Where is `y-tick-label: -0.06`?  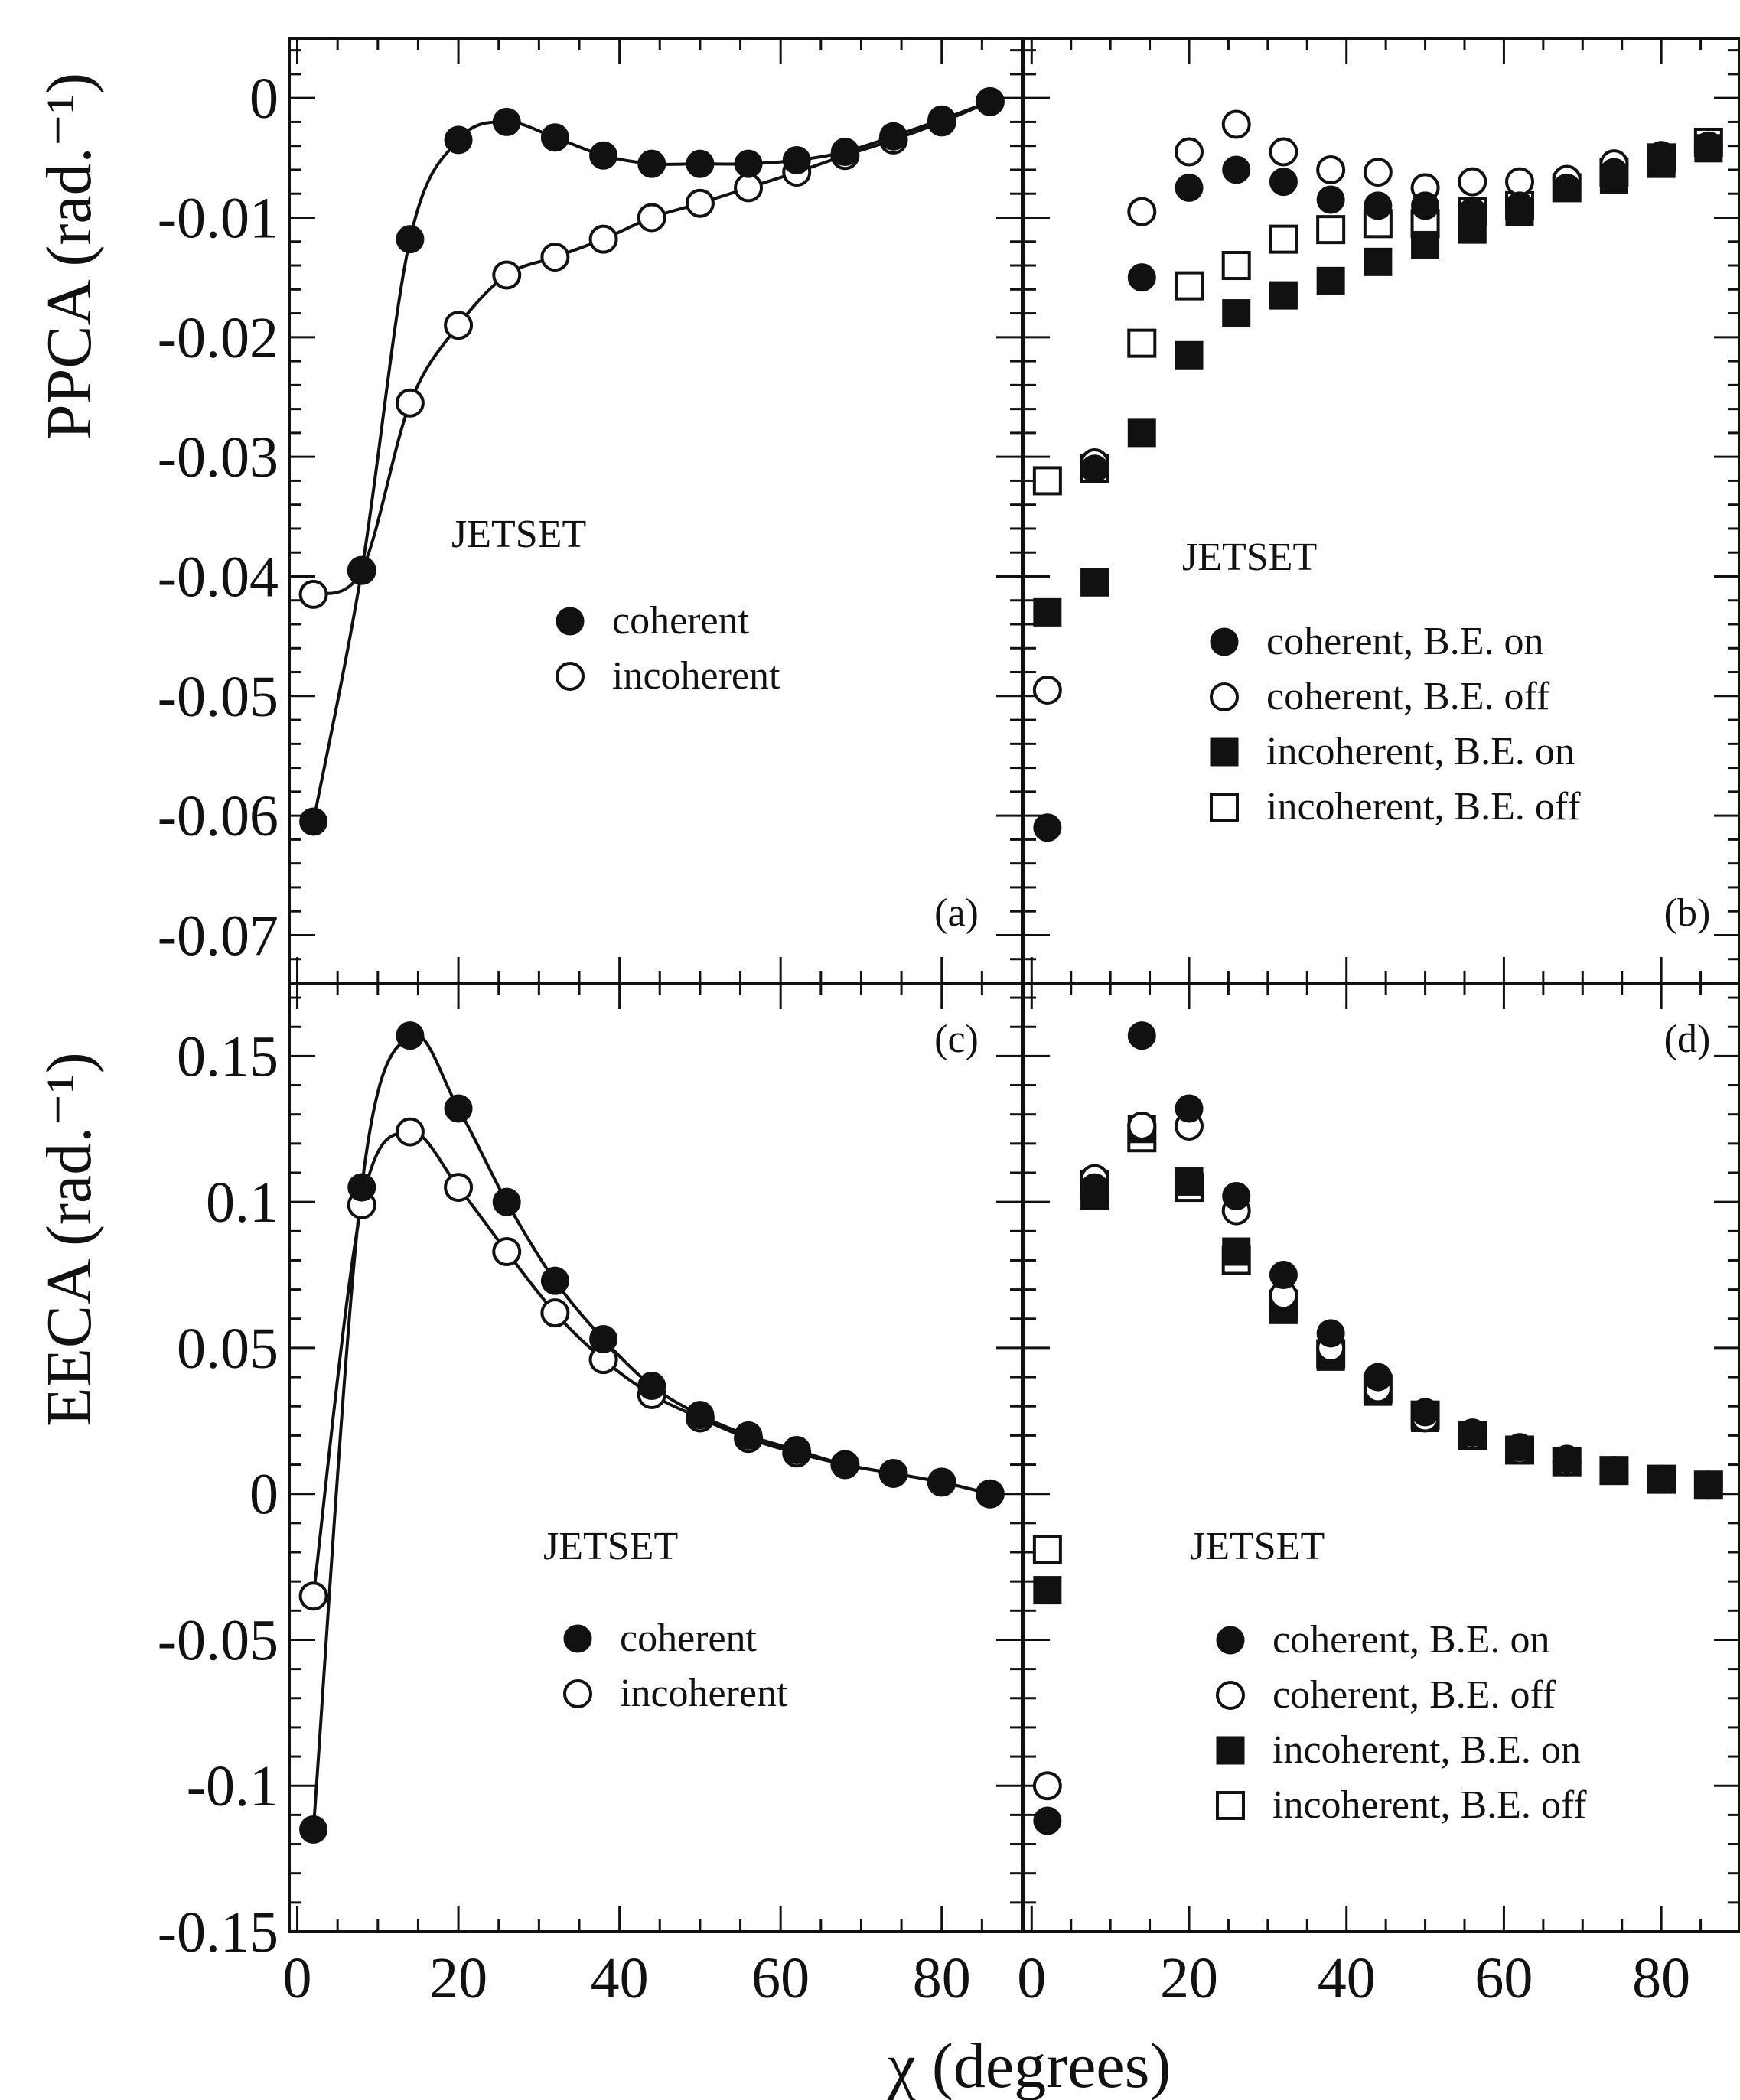 y-tick-label: -0.06 is located at coordinates (219, 816).